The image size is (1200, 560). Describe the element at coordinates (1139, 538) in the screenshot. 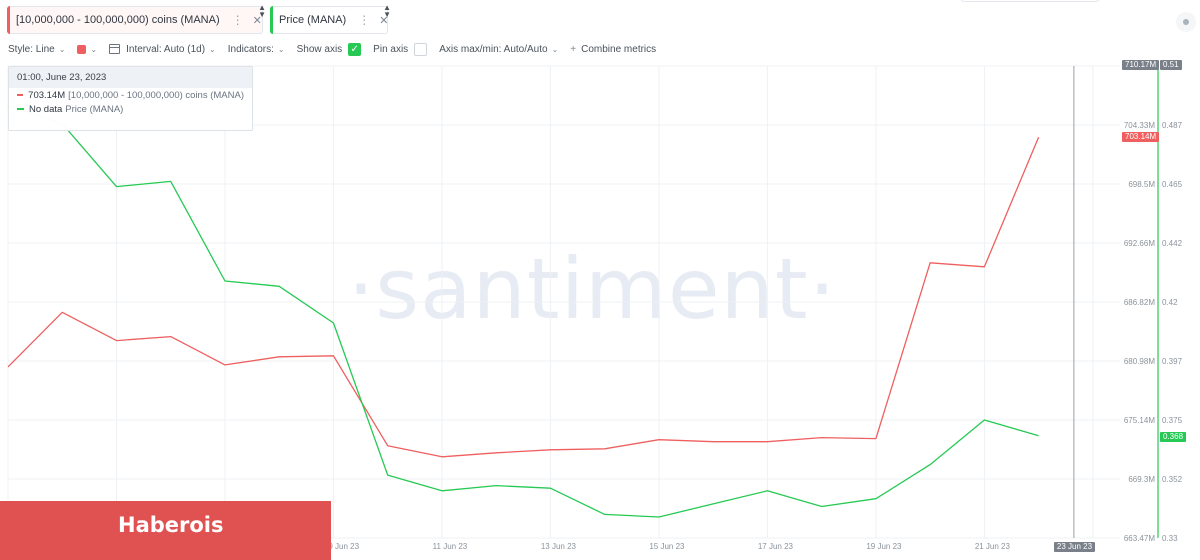

I see `left-tick-label: 663.47M` at that location.